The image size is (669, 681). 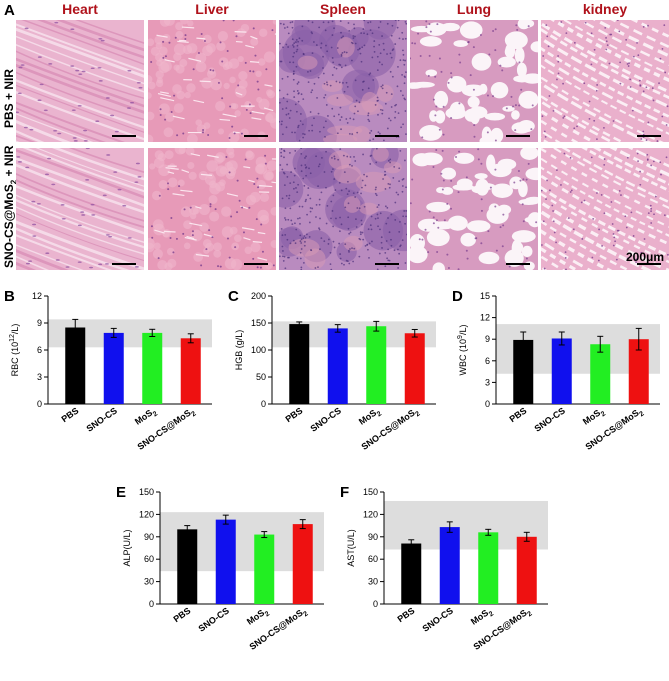 What do you see at coordinates (80, 81) in the screenshot?
I see `histology-tile-heart-row1` at bounding box center [80, 81].